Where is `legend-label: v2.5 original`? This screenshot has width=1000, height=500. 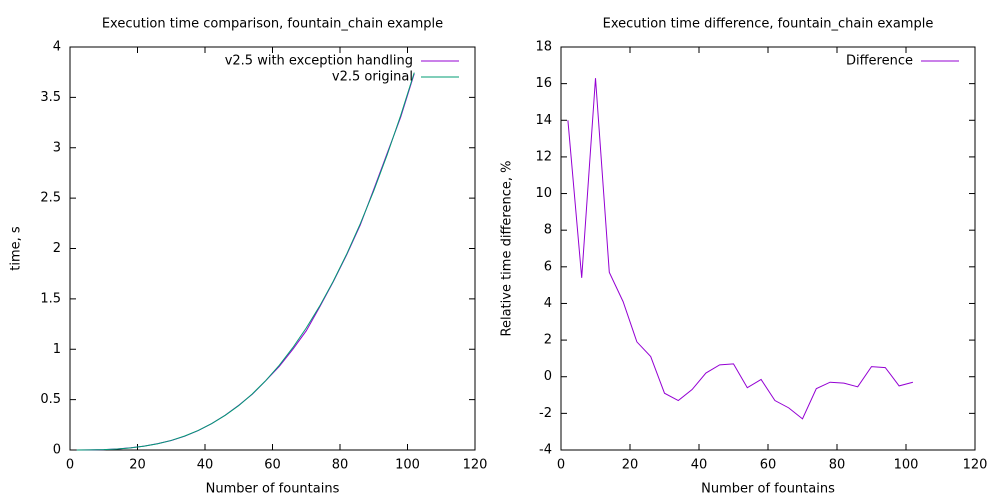
legend-label: v2.5 original is located at coordinates (372, 77).